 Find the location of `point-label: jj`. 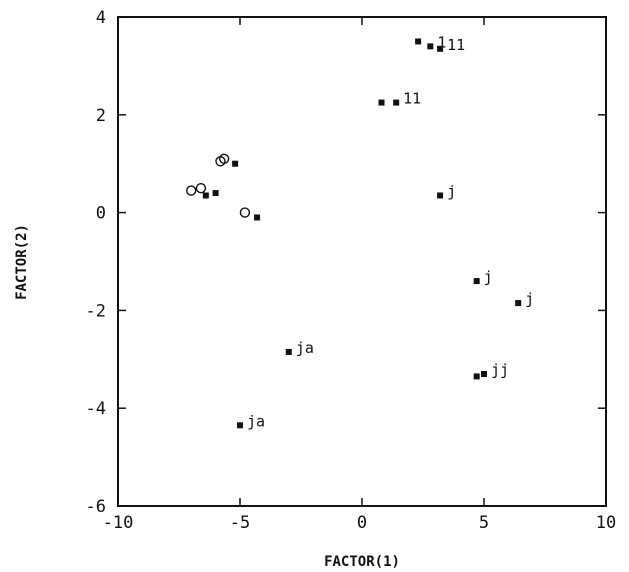

point-label: jj is located at coordinates (500, 370).